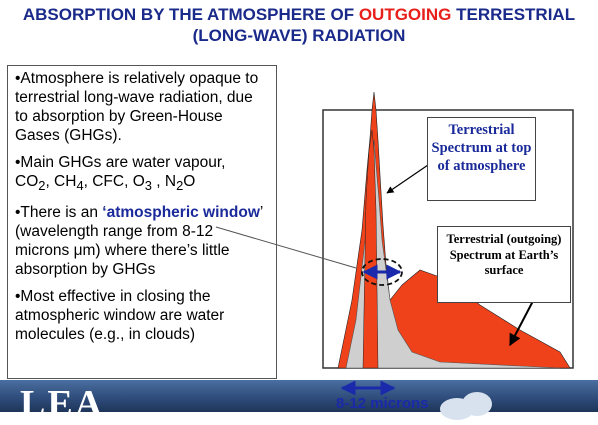 The height and width of the screenshot is (425, 598). Describe the element at coordinates (148, 186) in the screenshot. I see `o3-sub: 3` at that location.